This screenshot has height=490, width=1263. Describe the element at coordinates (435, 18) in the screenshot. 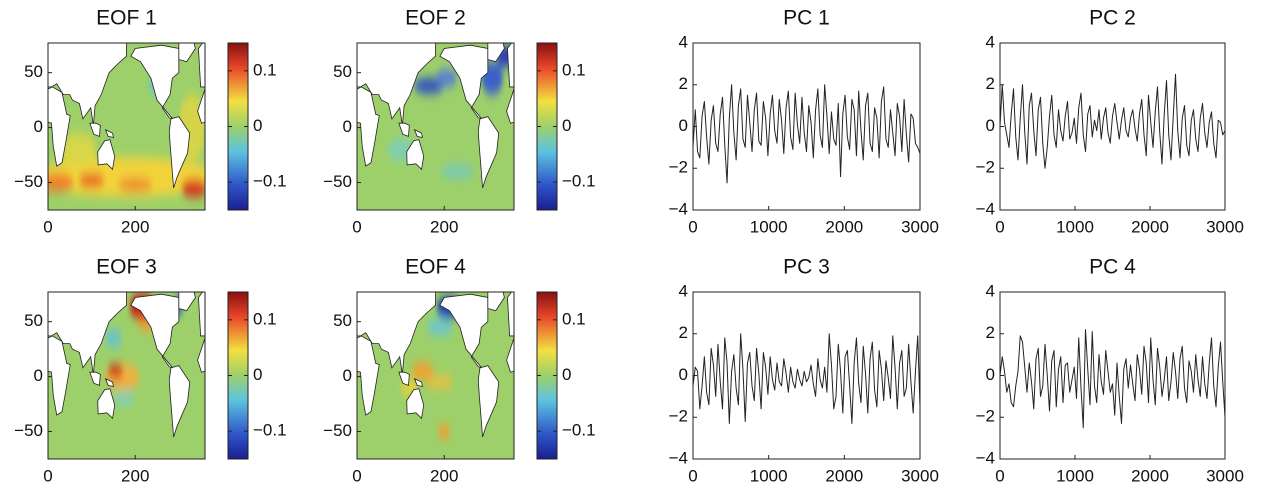

I see `panel-title: EOF 2` at that location.